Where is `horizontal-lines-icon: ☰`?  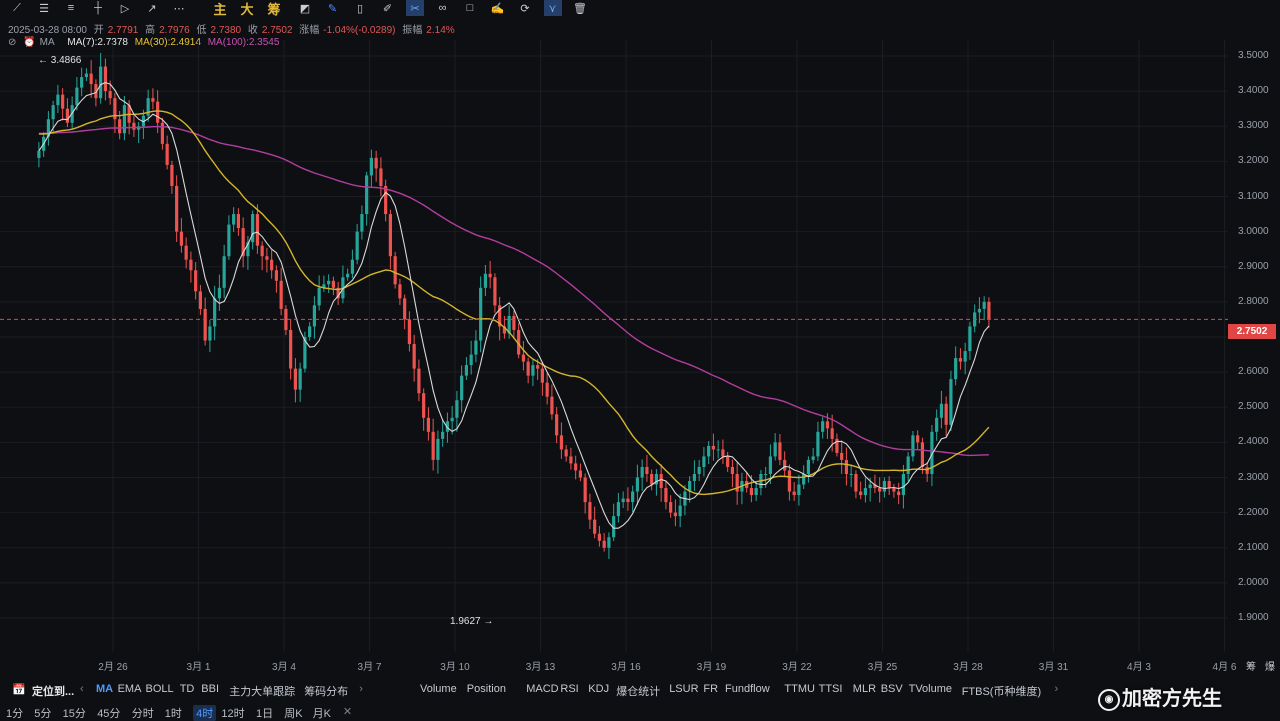 horizontal-lines-icon: ☰ is located at coordinates (44, 8).